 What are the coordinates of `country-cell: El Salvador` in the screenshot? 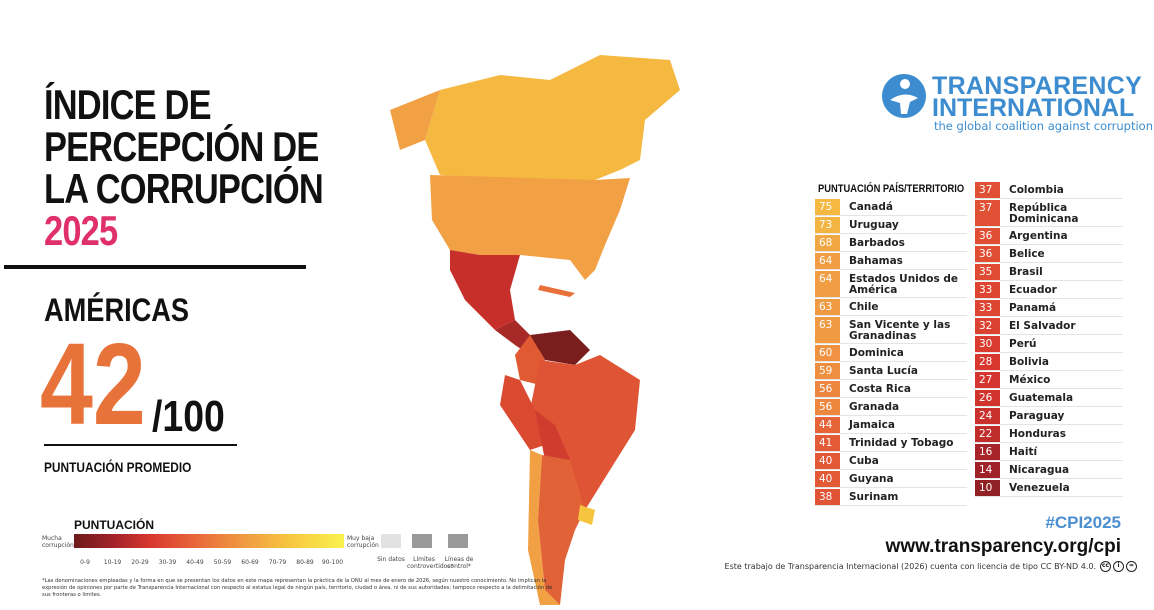 It's located at (1042, 326).